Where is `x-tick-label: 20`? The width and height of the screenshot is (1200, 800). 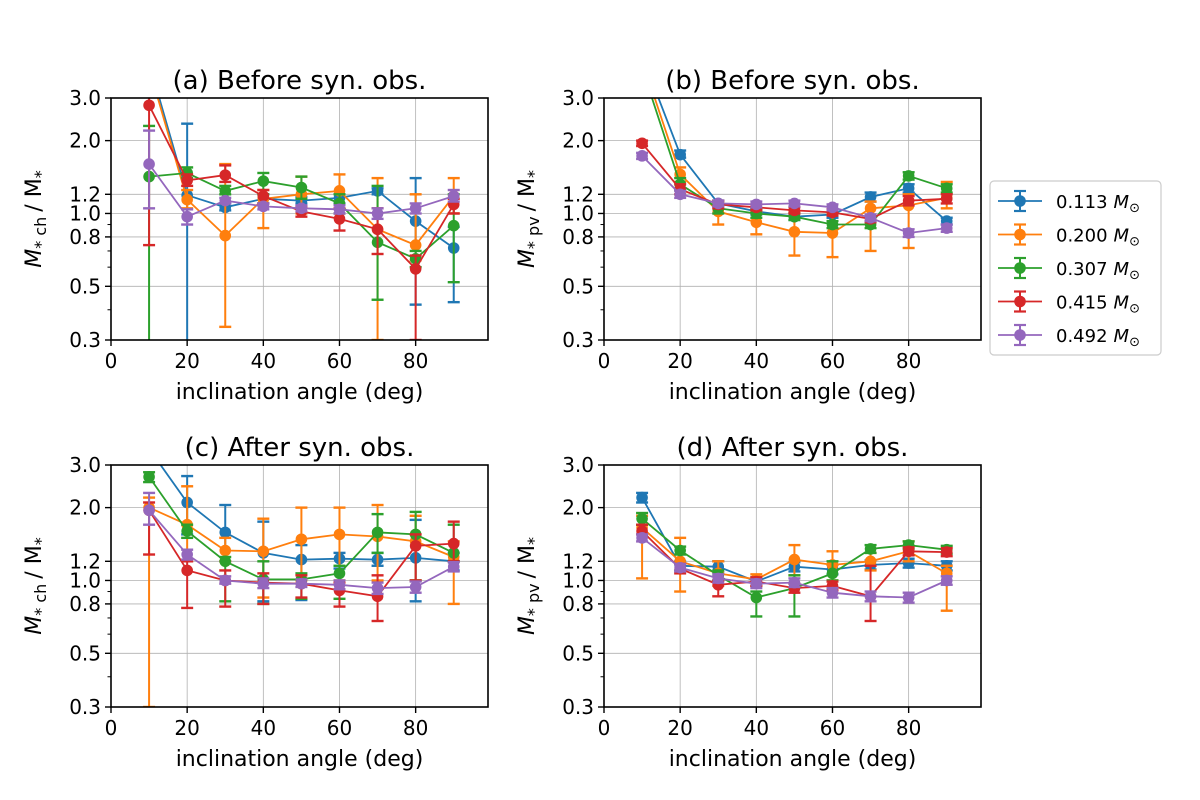
x-tick-label: 20 is located at coordinates (679, 728).